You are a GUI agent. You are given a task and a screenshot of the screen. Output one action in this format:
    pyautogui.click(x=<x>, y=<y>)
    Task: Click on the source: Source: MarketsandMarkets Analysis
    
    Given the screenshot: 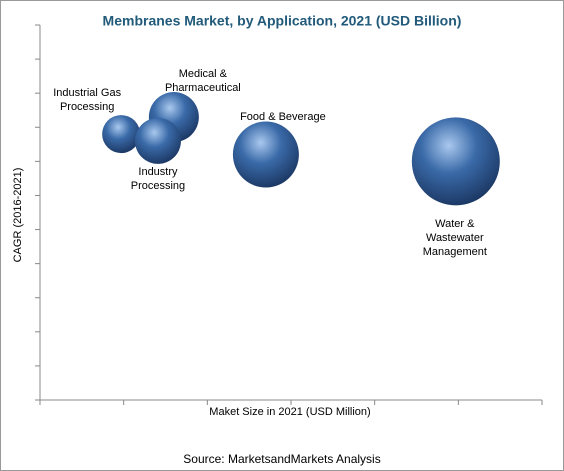 What is the action you would take?
    pyautogui.click(x=281, y=459)
    